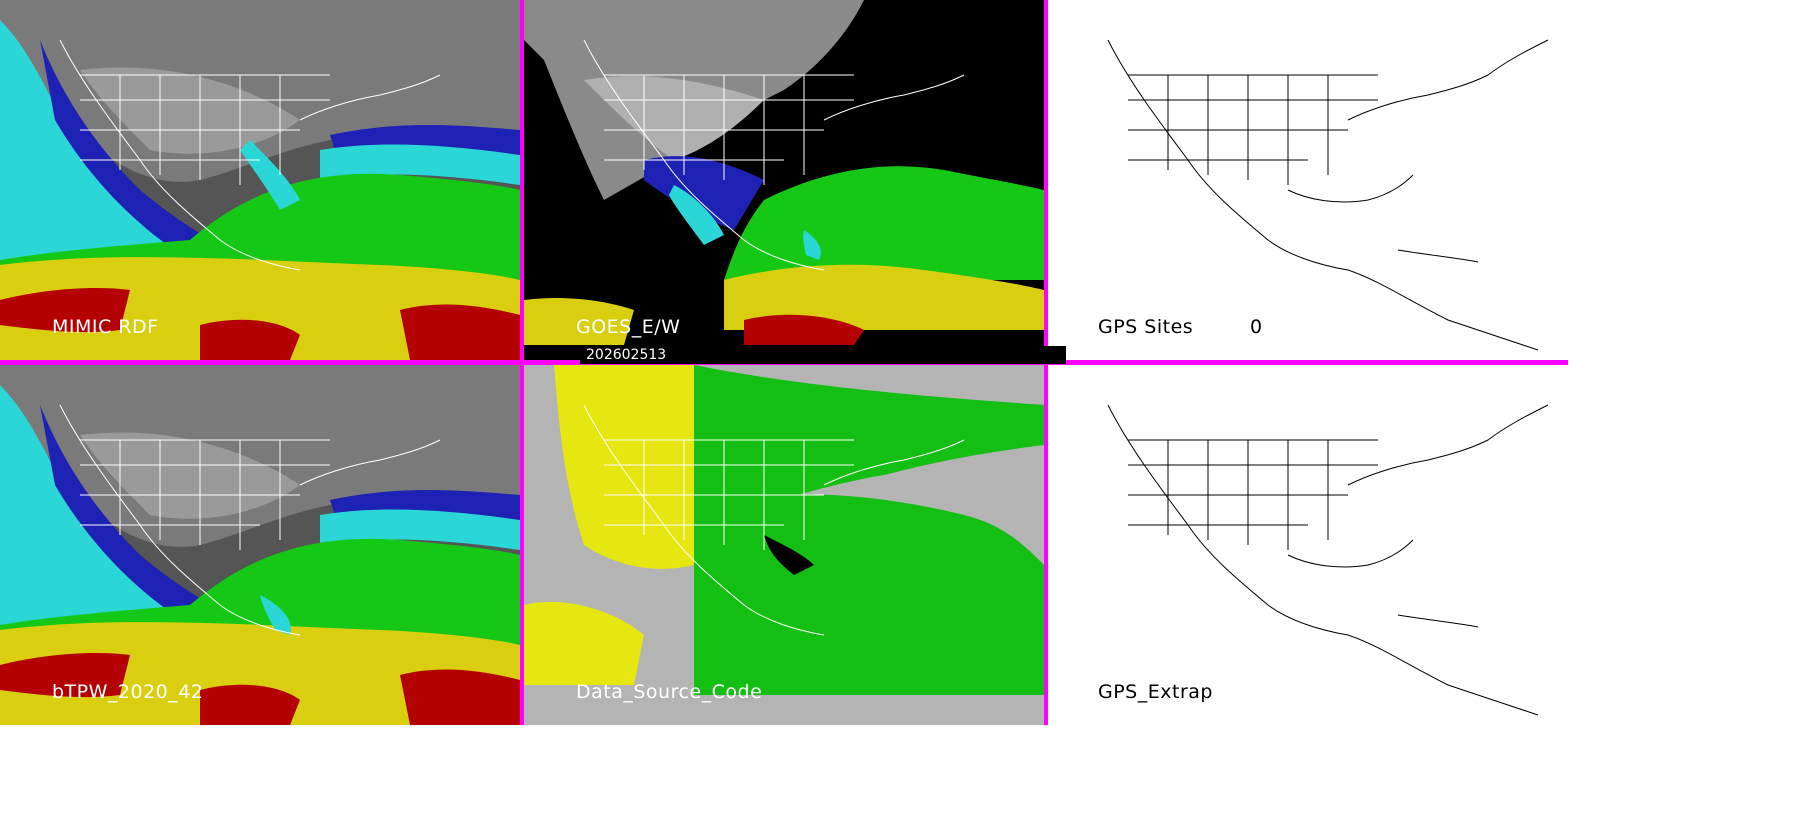  What do you see at coordinates (128, 692) in the screenshot?
I see `blended-tpw-label: bTPW_2020_42` at bounding box center [128, 692].